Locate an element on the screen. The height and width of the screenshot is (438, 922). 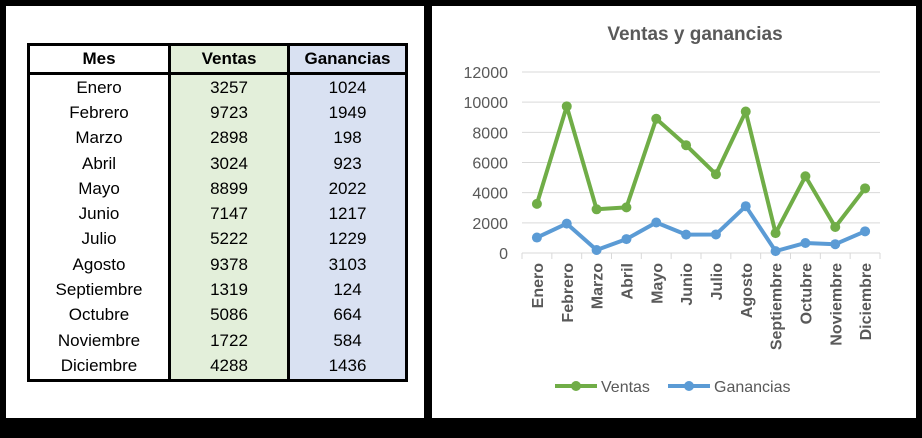
x-tick-label: Julio is located at coordinates (717, 282).